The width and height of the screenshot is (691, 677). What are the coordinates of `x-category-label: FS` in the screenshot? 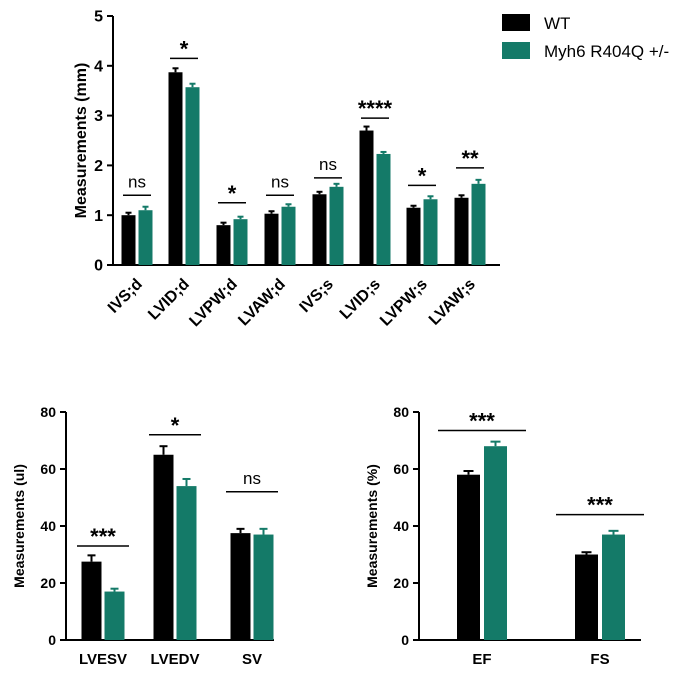 It's located at (599, 659).